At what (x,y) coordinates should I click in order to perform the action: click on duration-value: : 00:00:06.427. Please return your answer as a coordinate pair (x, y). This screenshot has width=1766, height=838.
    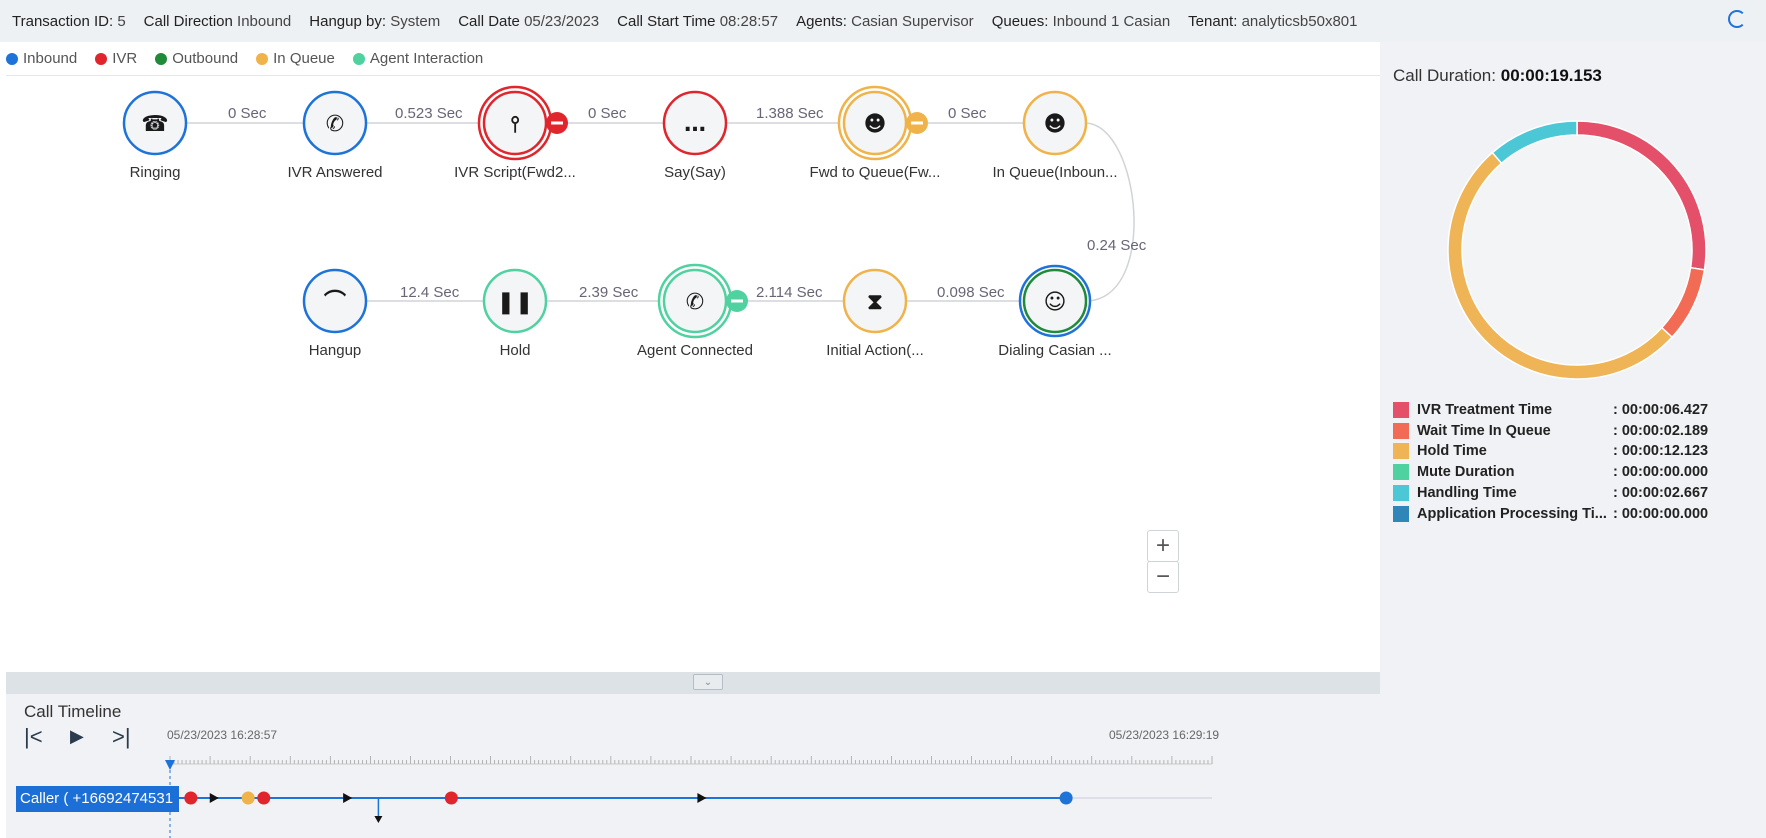
    Looking at the image, I should click on (1661, 410).